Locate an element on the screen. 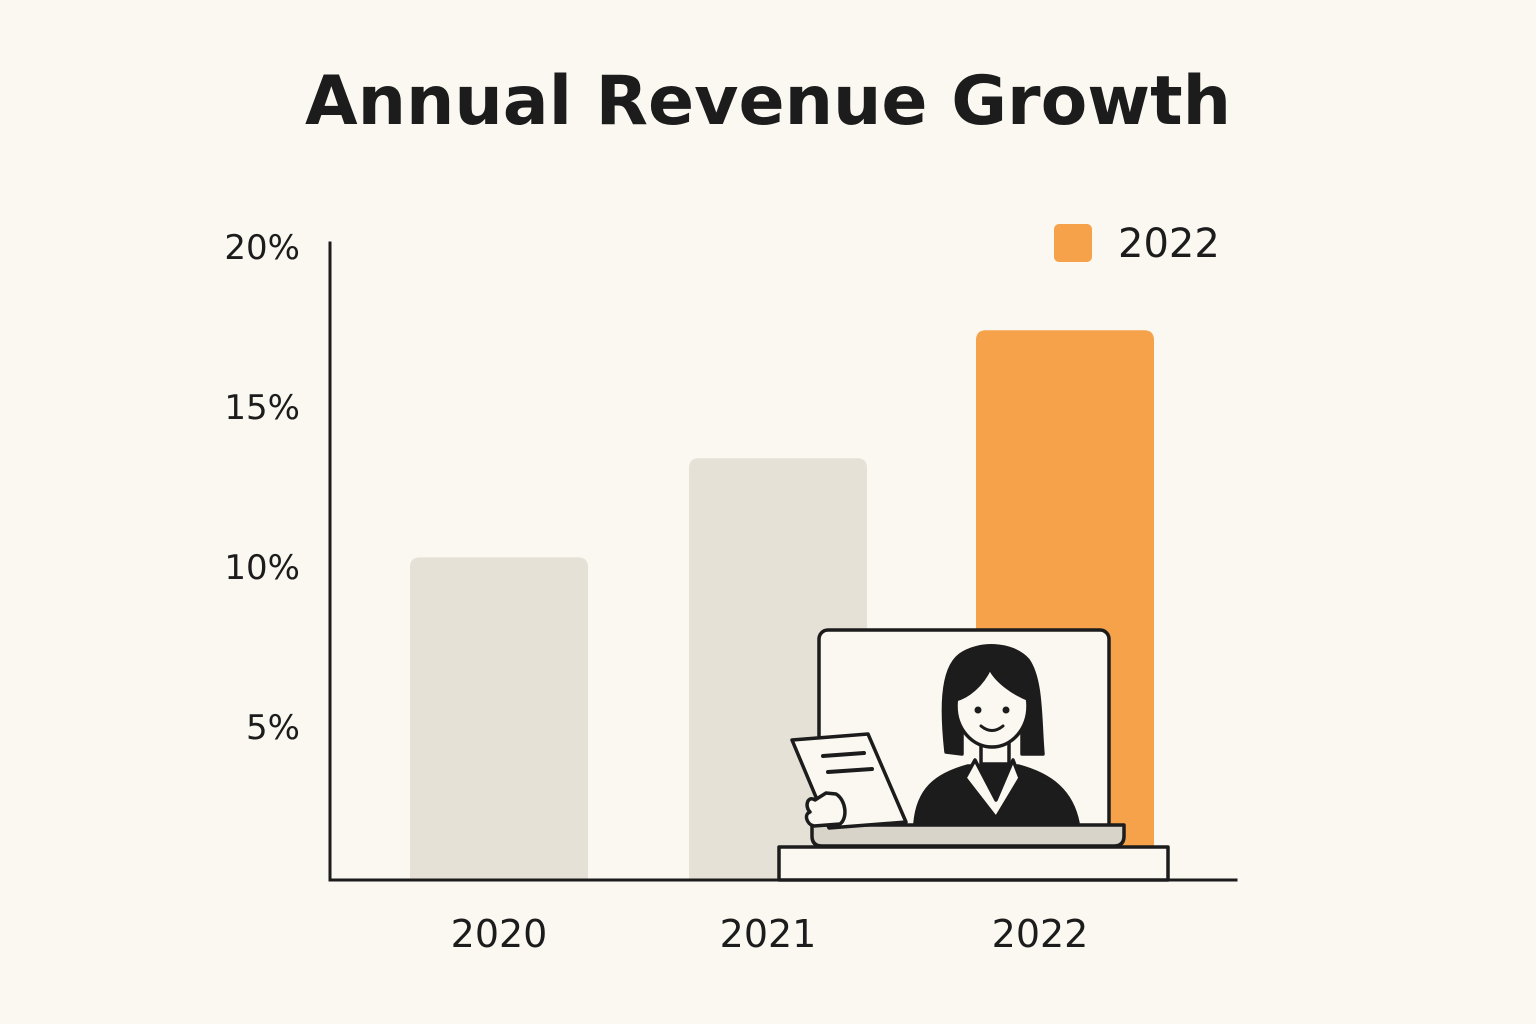 This screenshot has height=1024, width=1536. person-presenting-on-laptop-icon is located at coordinates (973, 755).